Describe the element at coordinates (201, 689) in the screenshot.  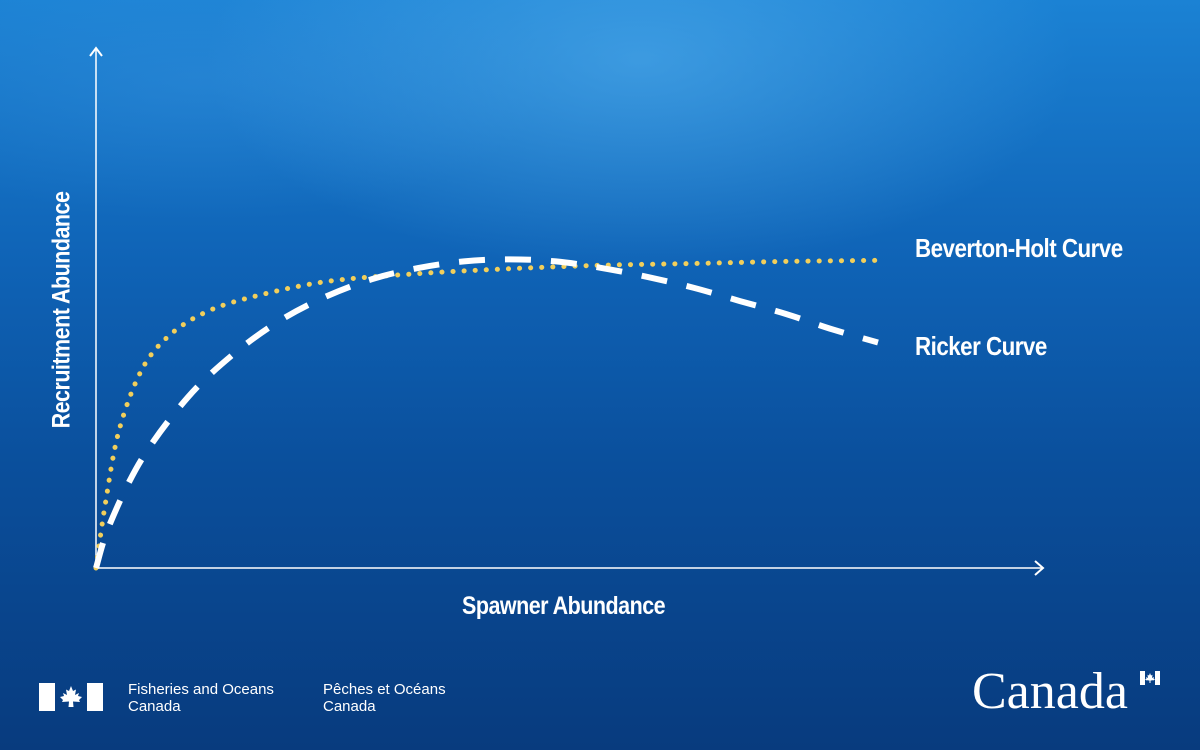
I see `dept-en-line1: Fisheries and Oceans` at that location.